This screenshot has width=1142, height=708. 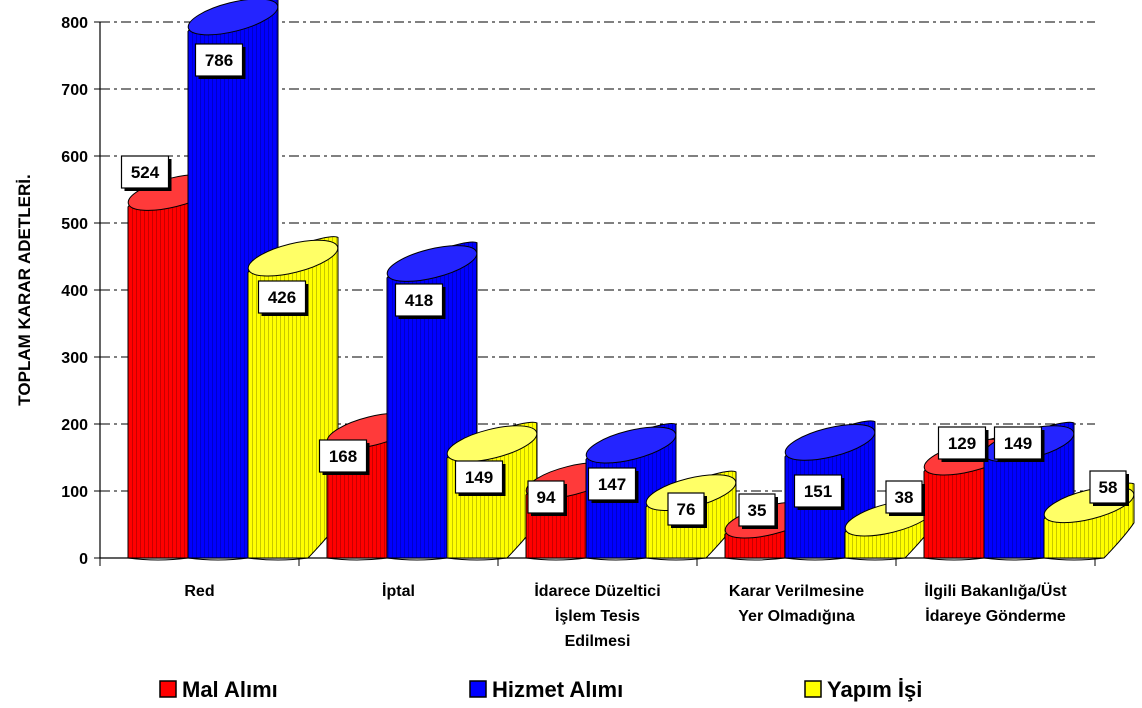 I want to click on data-label: 38, so click(x=905, y=498).